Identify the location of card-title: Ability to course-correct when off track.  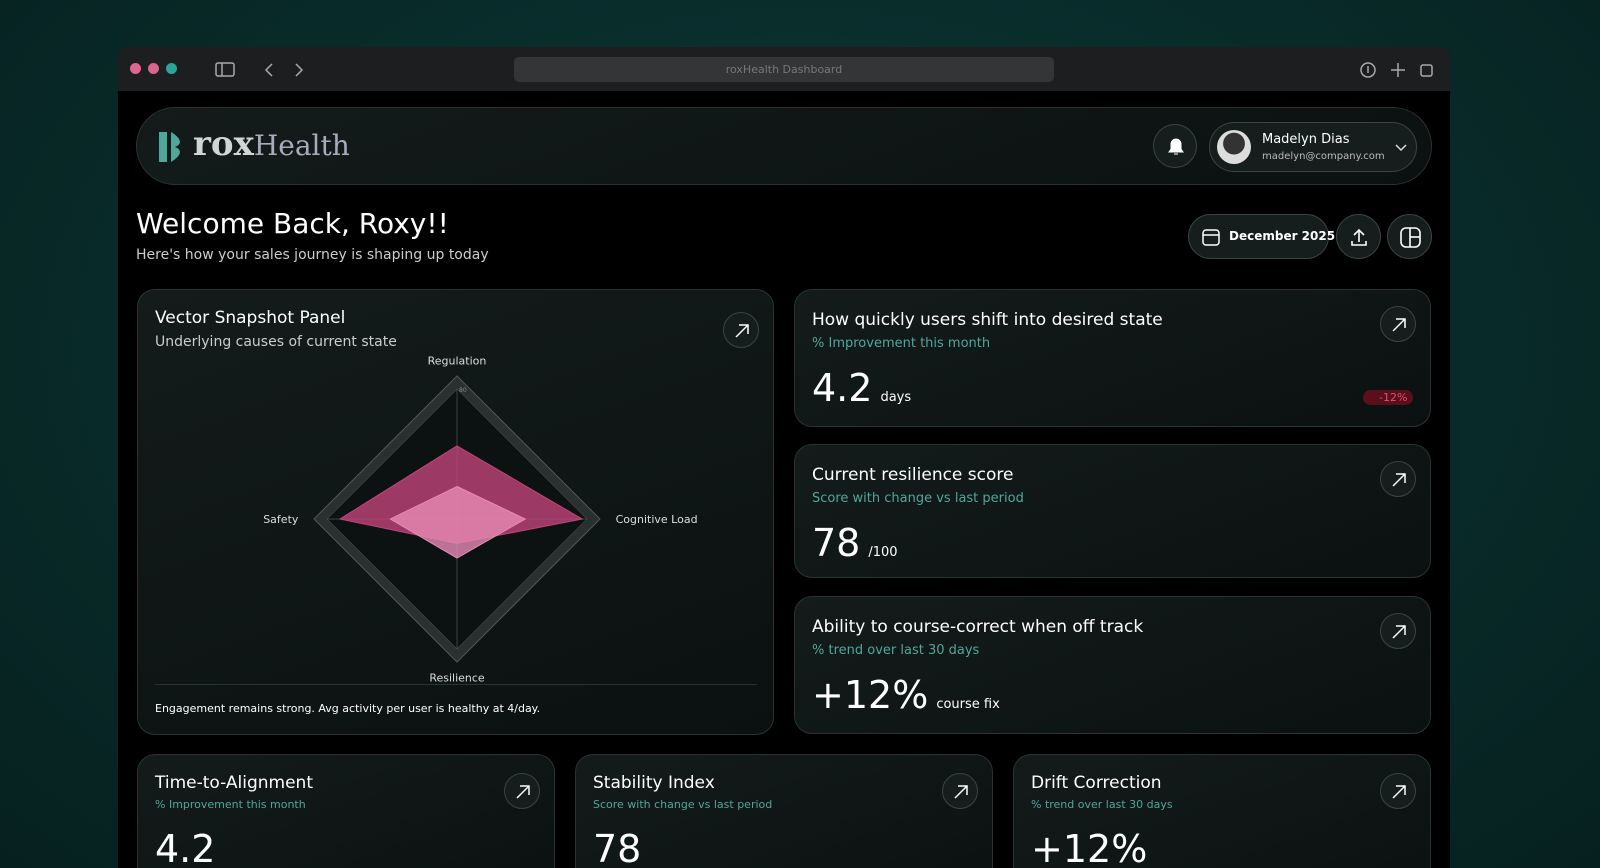
(978, 627).